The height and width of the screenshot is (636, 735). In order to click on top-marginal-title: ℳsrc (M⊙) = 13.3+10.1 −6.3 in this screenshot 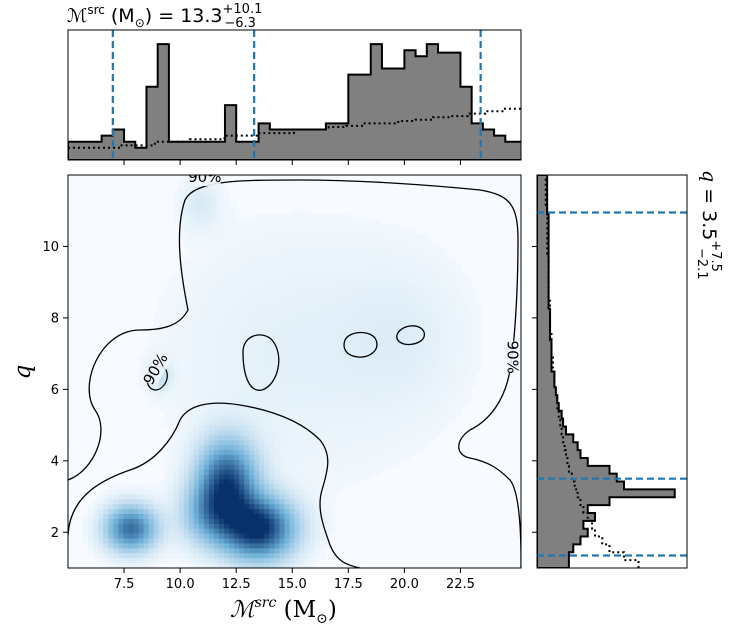, I will do `click(164, 16)`.